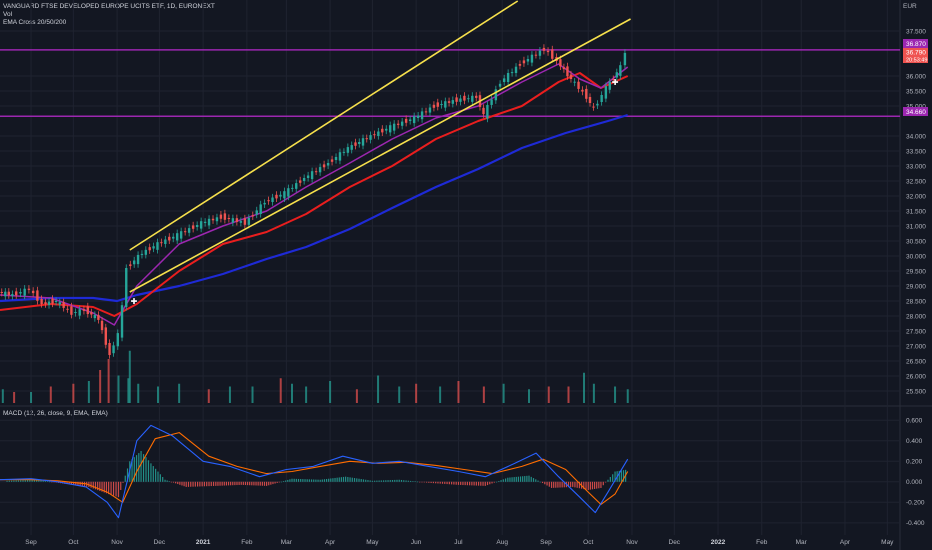 This screenshot has height=550, width=932. What do you see at coordinates (916, 361) in the screenshot?
I see `price-tick-label: 26.500` at bounding box center [916, 361].